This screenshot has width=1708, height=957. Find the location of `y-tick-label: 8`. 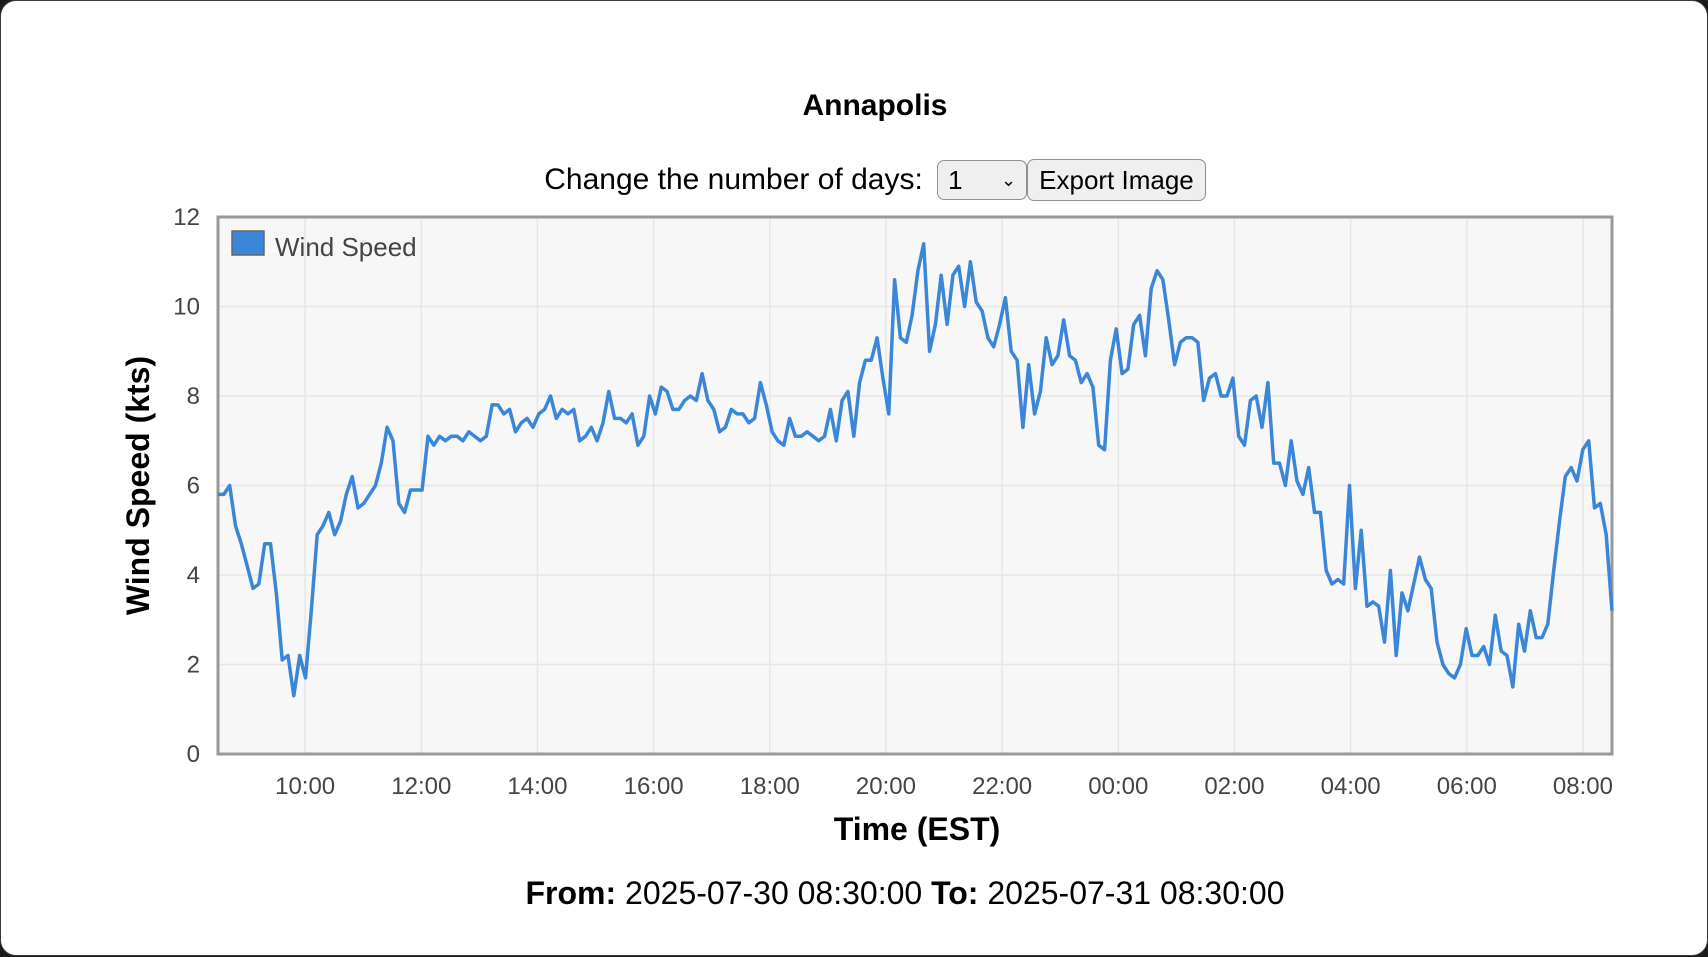

y-tick-label: 8 is located at coordinates (193, 396).